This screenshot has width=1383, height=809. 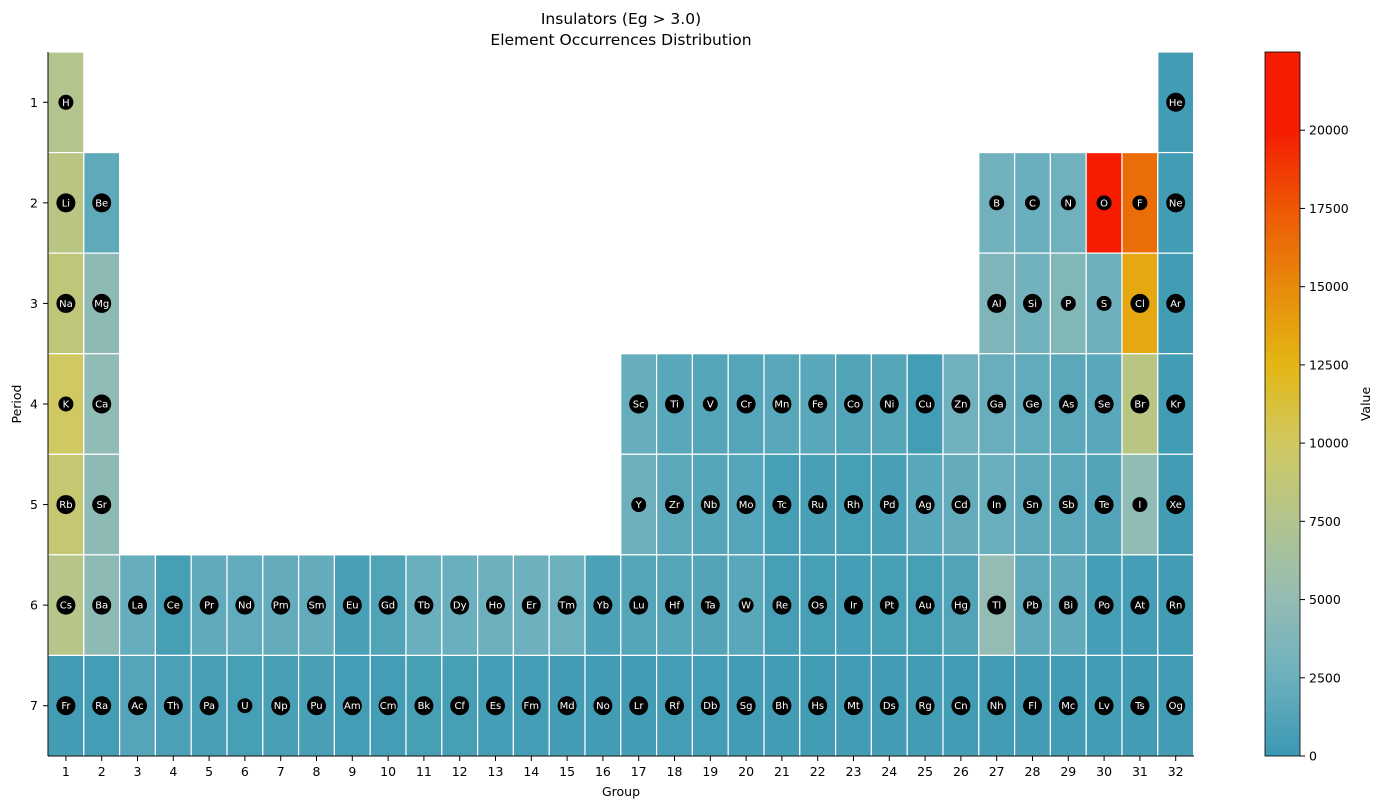 What do you see at coordinates (1104, 203) in the screenshot?
I see `symbol-label-O: O` at bounding box center [1104, 203].